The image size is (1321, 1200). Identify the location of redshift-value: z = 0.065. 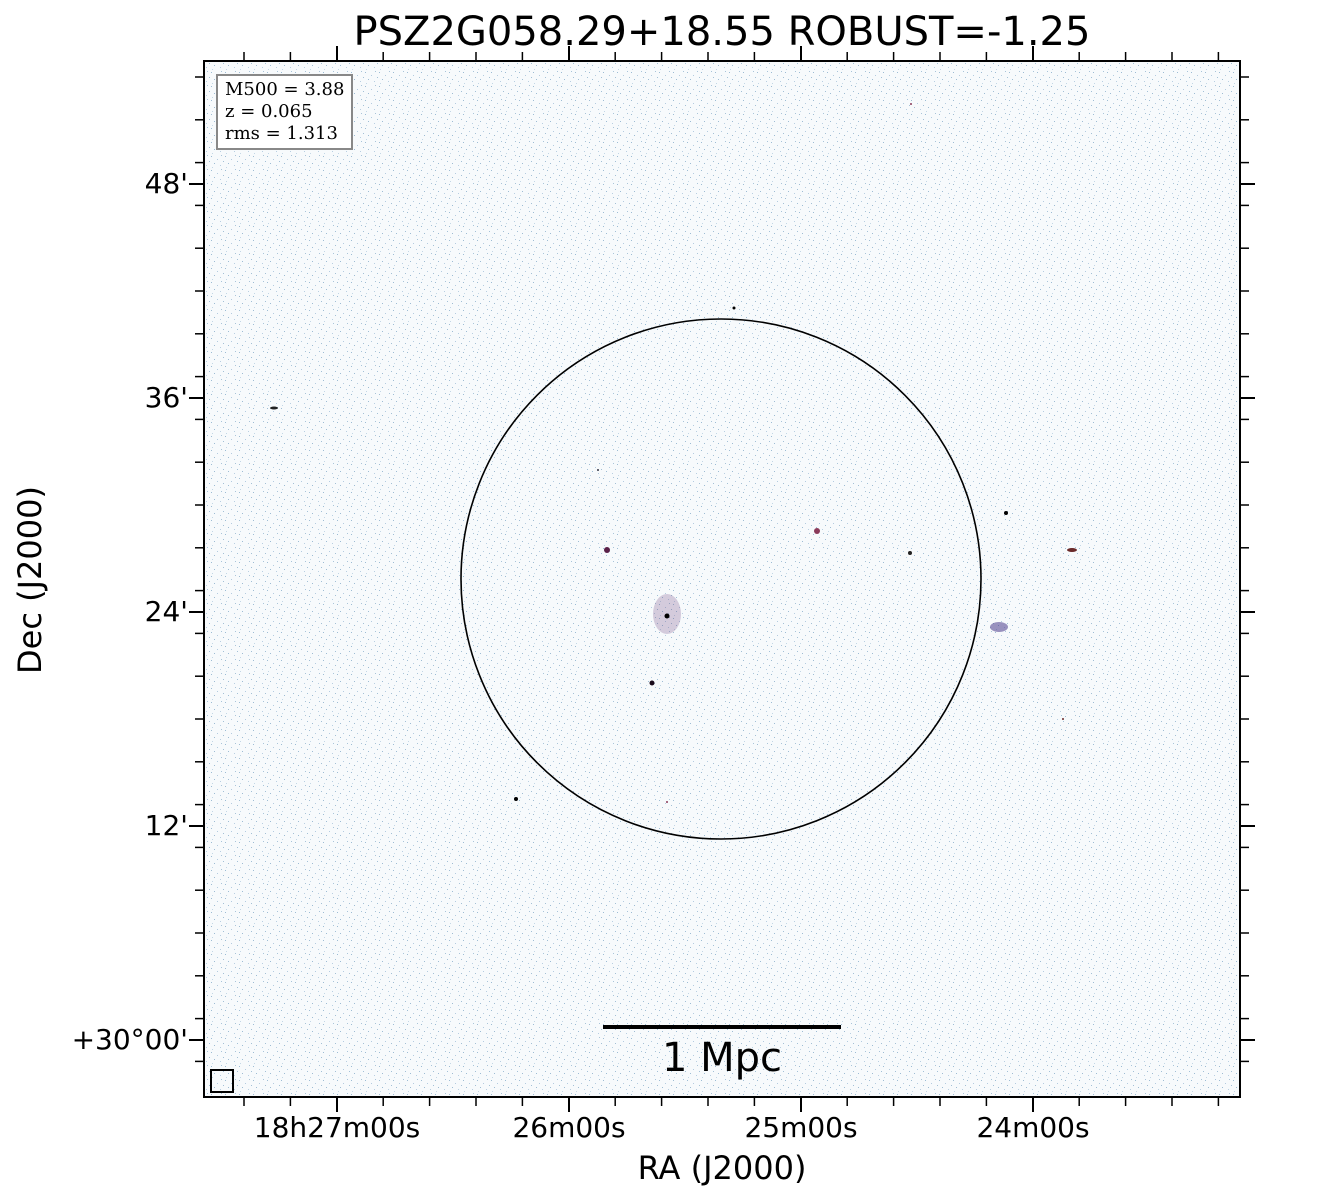
(269, 111).